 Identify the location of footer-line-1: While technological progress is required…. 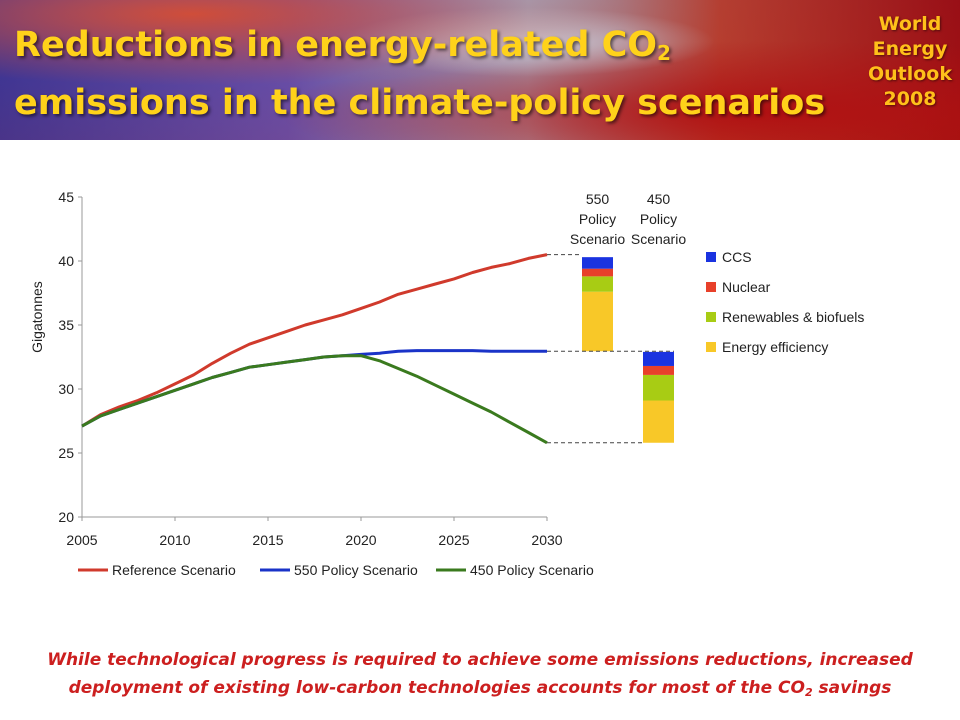
(480, 660).